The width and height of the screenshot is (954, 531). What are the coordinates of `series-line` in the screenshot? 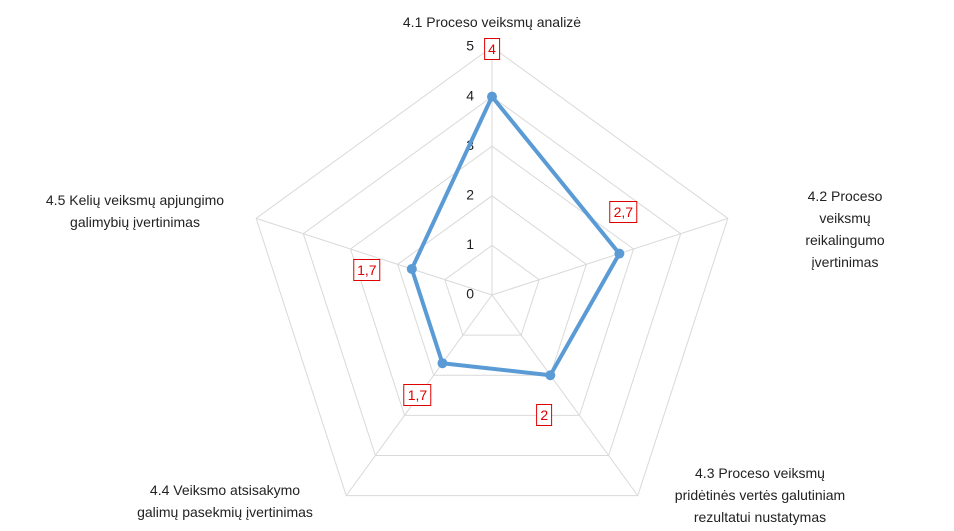 It's located at (515, 236).